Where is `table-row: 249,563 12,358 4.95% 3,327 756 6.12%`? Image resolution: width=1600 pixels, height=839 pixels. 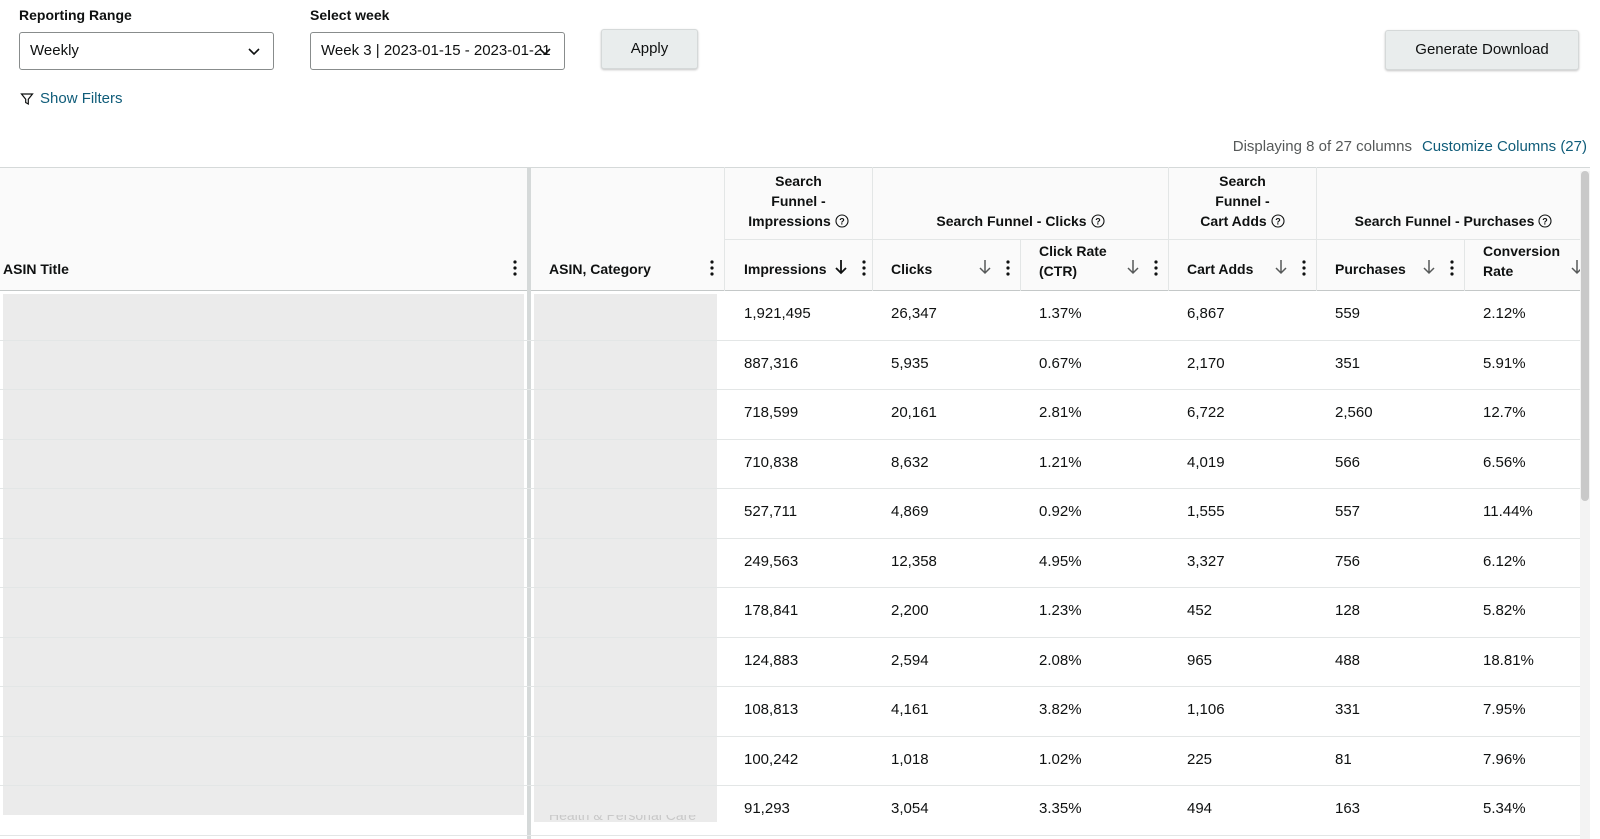
table-row: 249,563 12,358 4.95% 3,327 756 6.12% is located at coordinates (795, 563).